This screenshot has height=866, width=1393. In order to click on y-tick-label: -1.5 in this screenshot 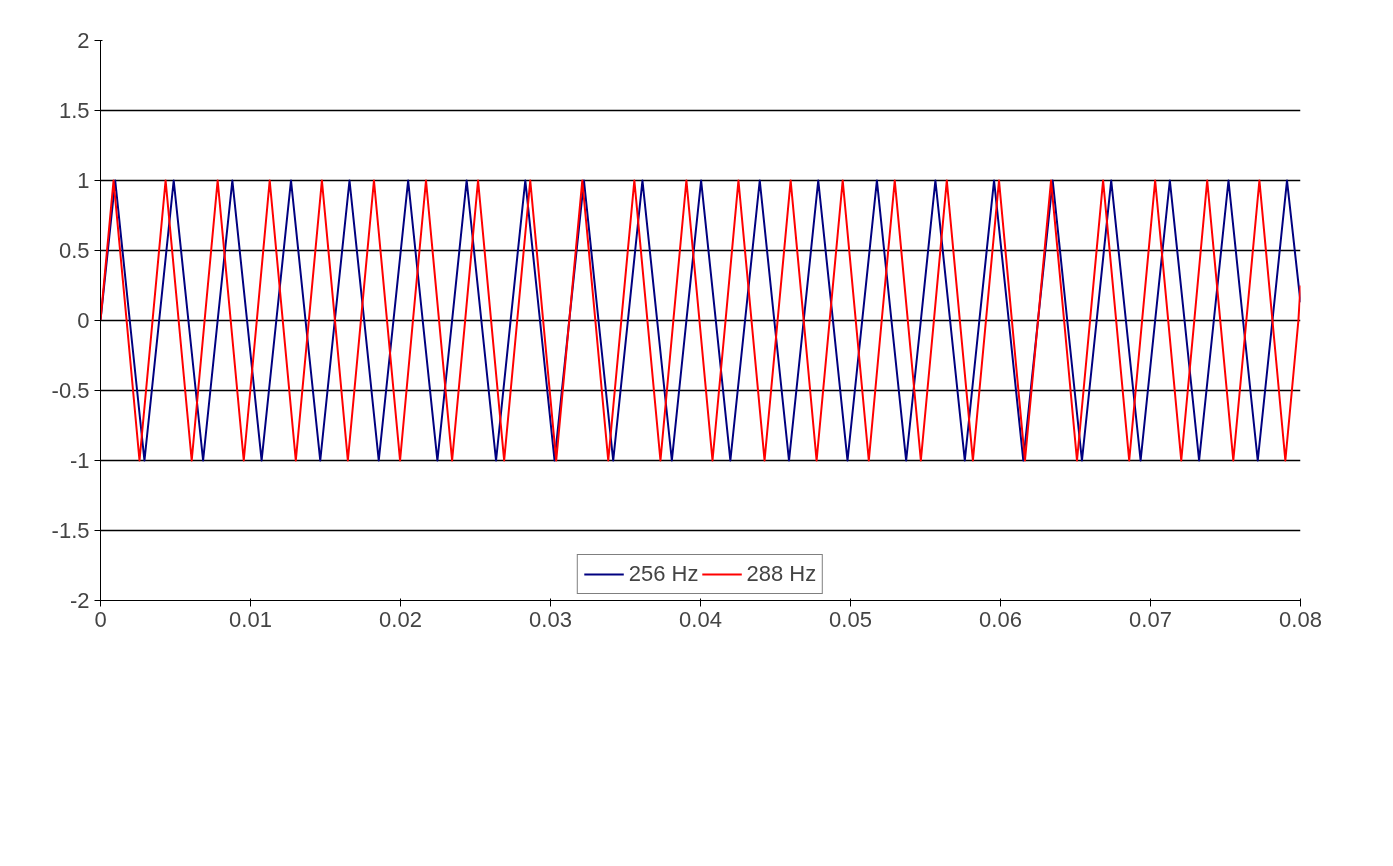, I will do `click(70, 530)`.